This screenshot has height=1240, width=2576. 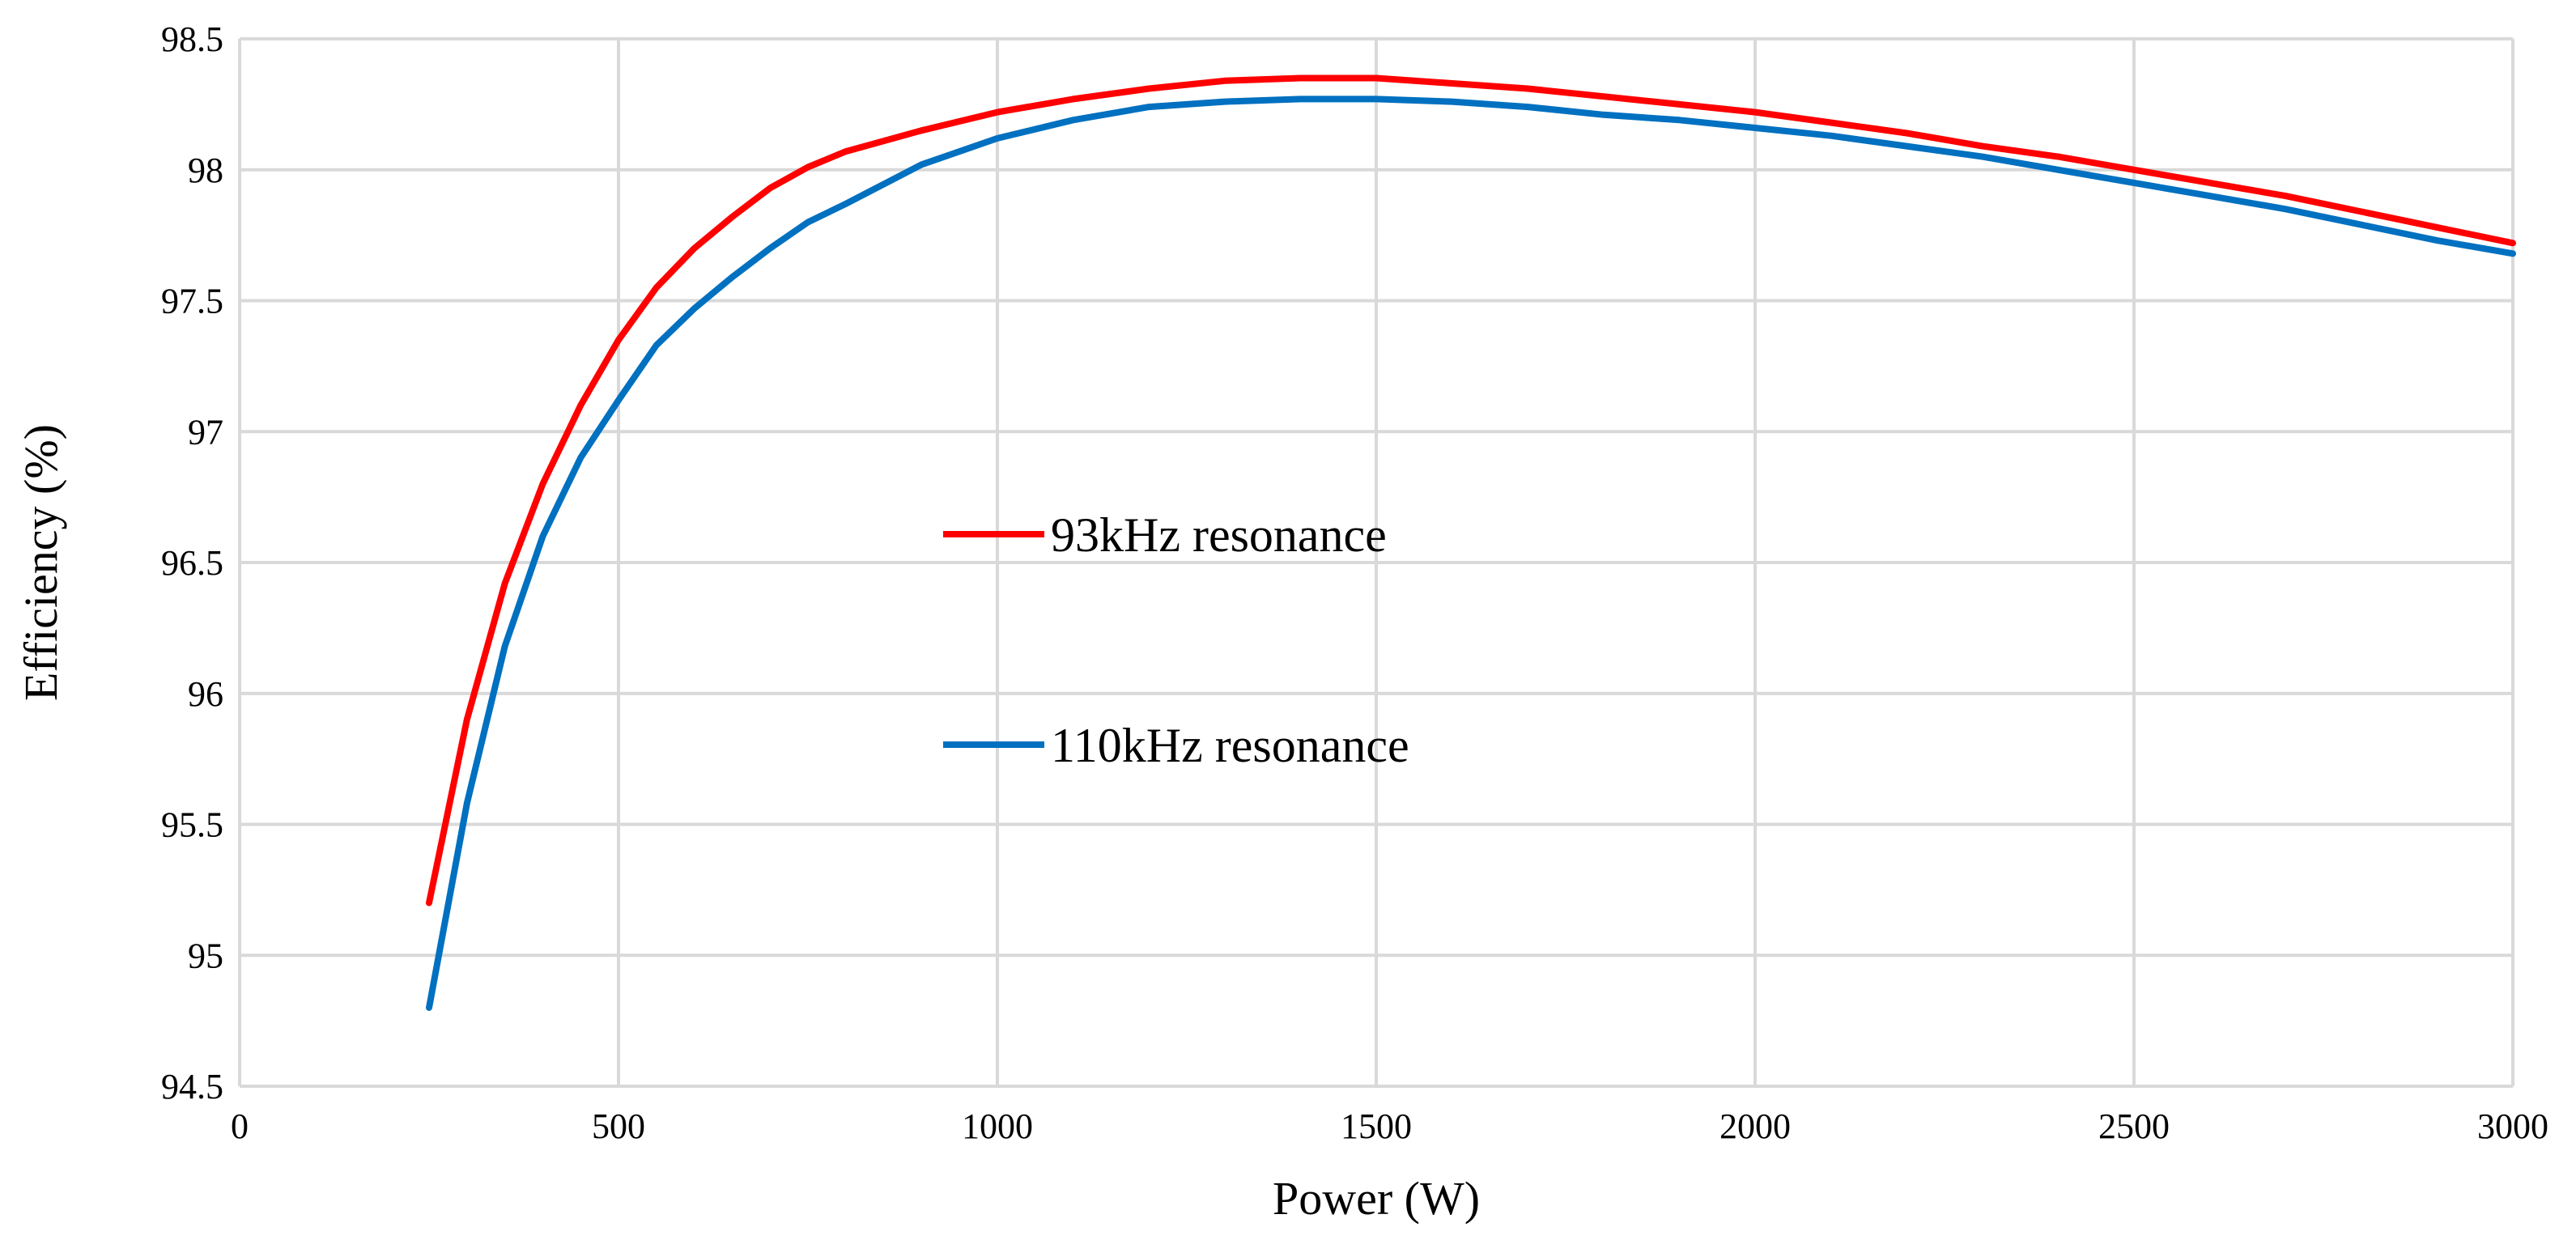 What do you see at coordinates (2134, 1126) in the screenshot?
I see `x-tick-label: 2500` at bounding box center [2134, 1126].